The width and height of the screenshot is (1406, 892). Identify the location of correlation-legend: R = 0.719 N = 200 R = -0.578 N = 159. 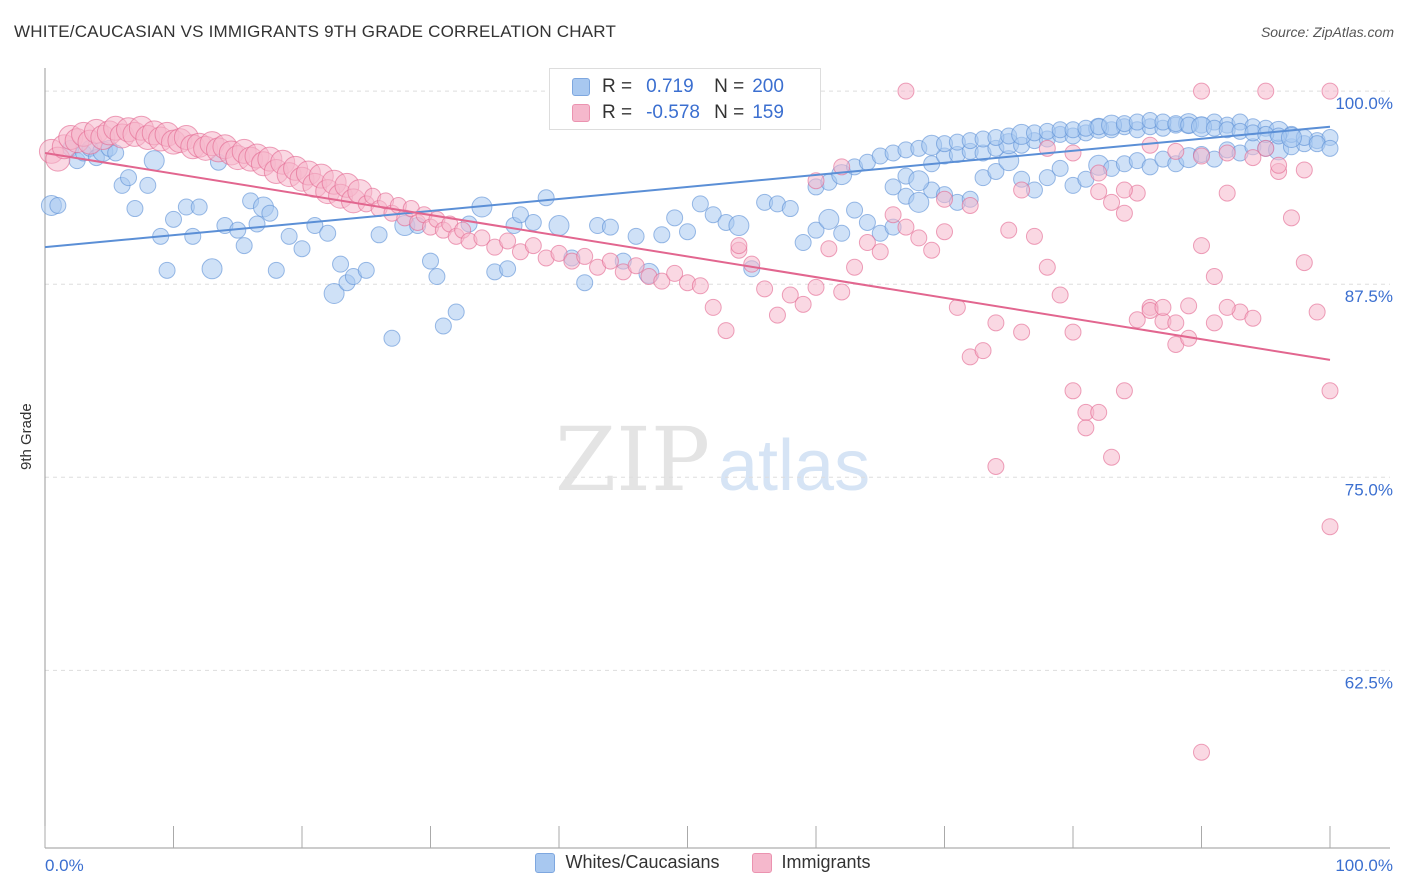
(685, 99).